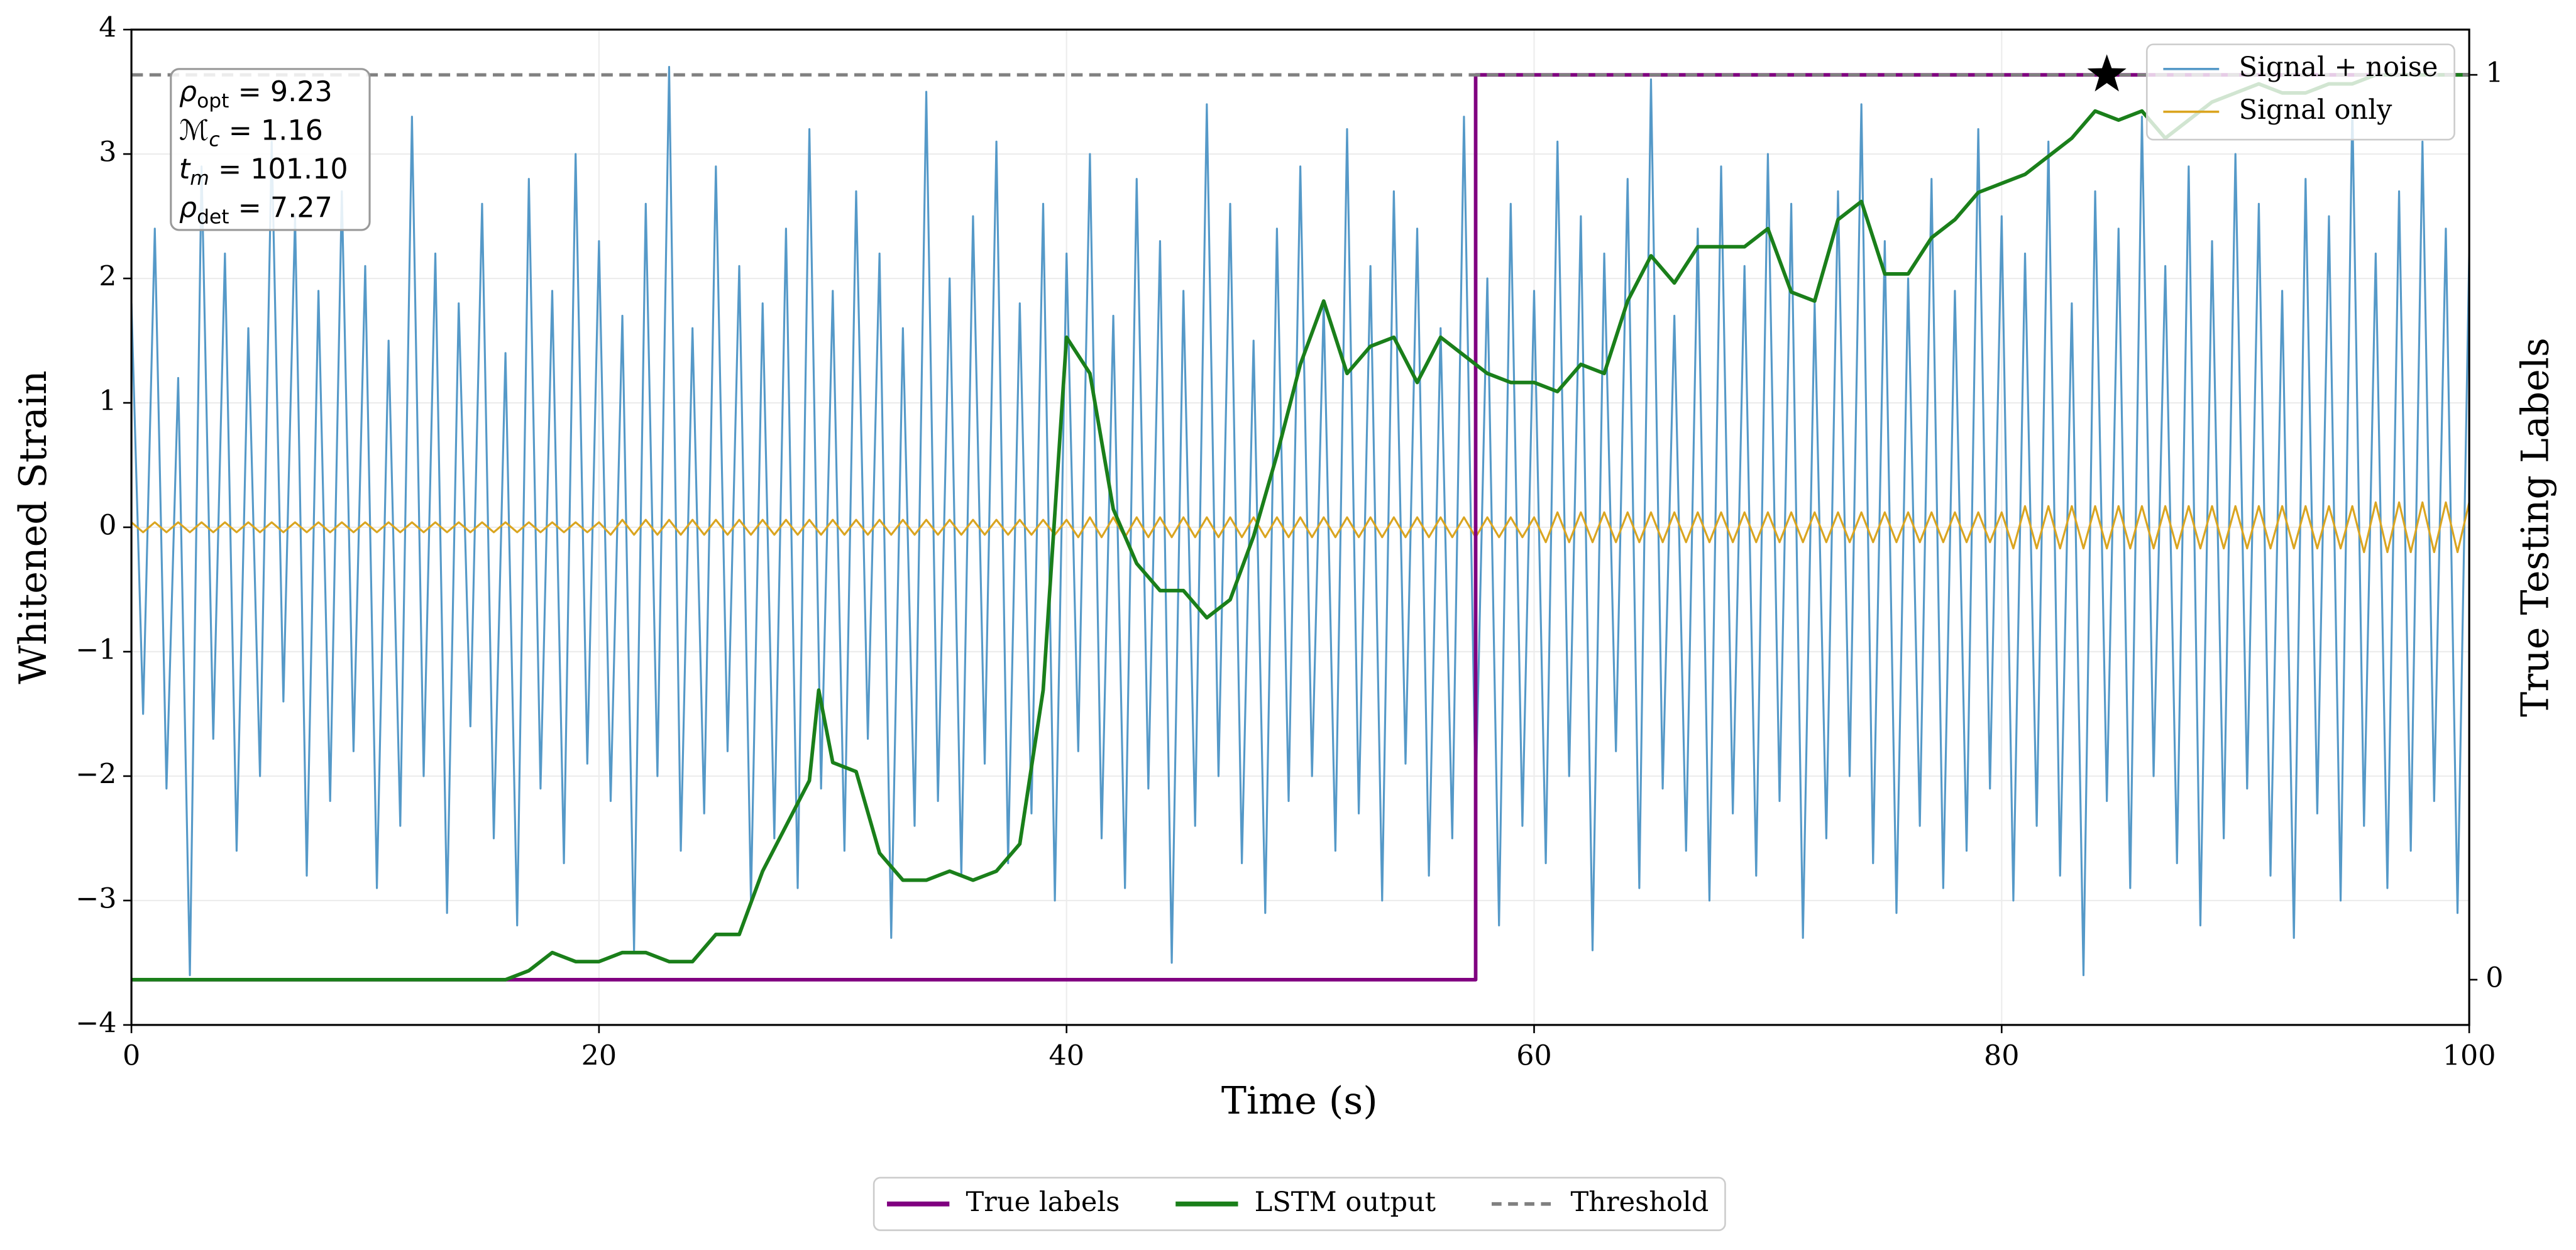 Image resolution: width=2576 pixels, height=1250 pixels. What do you see at coordinates (185, 169) in the screenshot?
I see `annotation-symbol: t` at bounding box center [185, 169].